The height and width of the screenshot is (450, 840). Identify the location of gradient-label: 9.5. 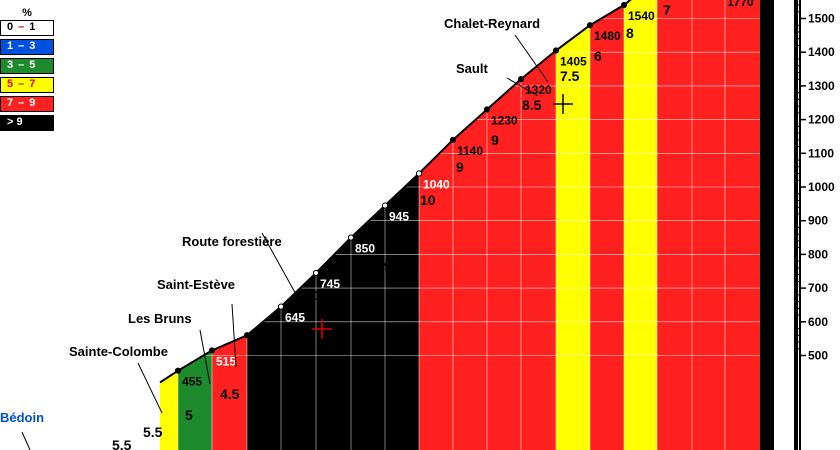
(399, 233).